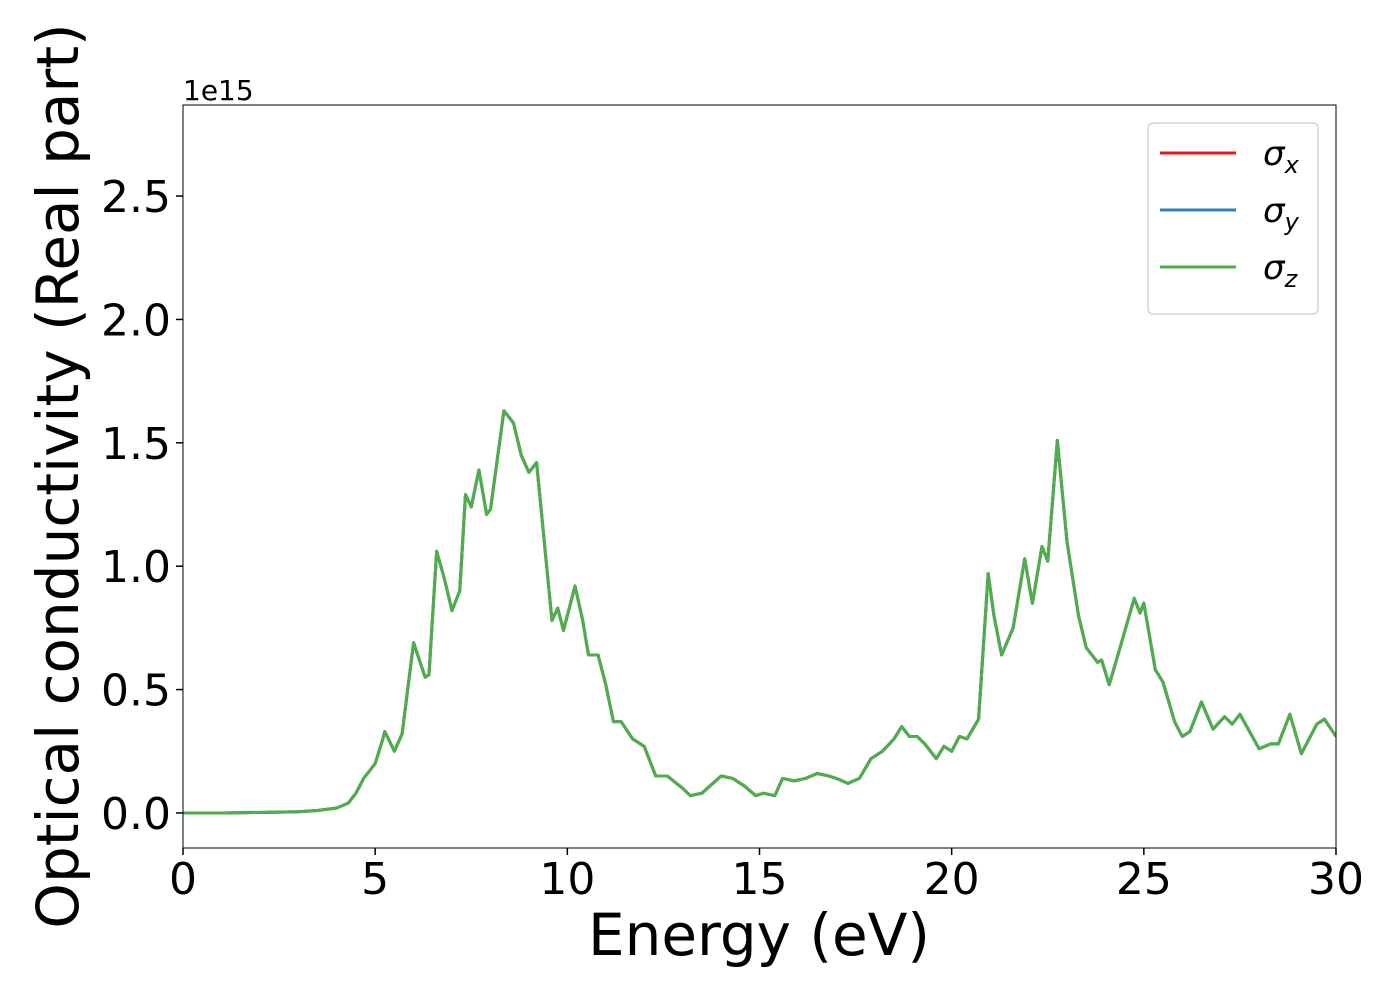  I want to click on x-tick-label: 0, so click(183, 879).